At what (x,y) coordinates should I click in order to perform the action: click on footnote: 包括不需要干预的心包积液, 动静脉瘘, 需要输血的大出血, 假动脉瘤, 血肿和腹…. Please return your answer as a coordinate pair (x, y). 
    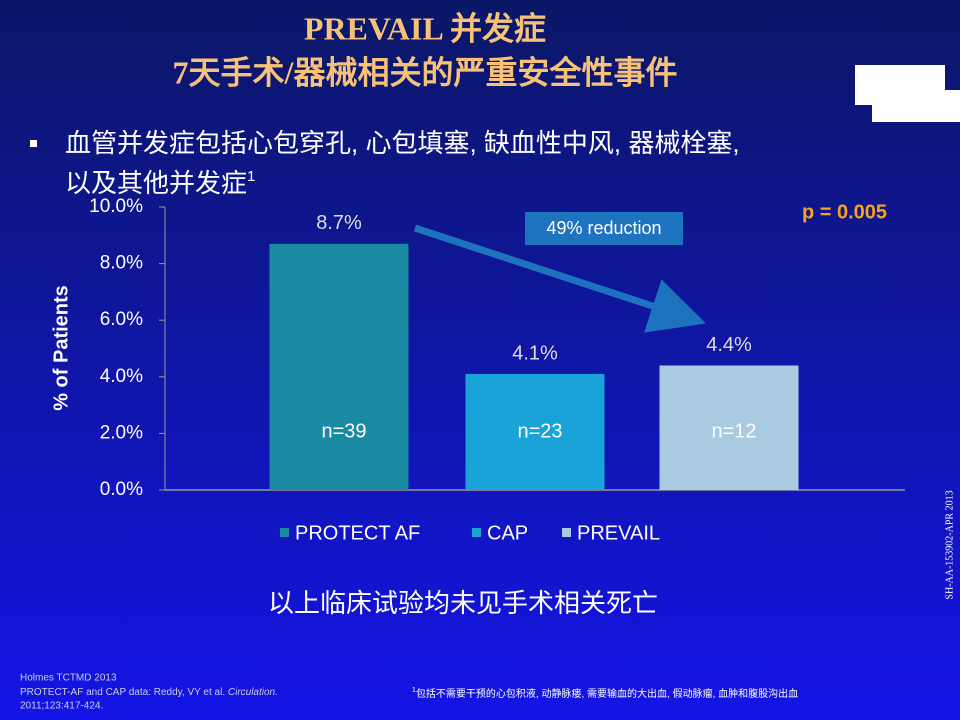
    Looking at the image, I should click on (607, 693).